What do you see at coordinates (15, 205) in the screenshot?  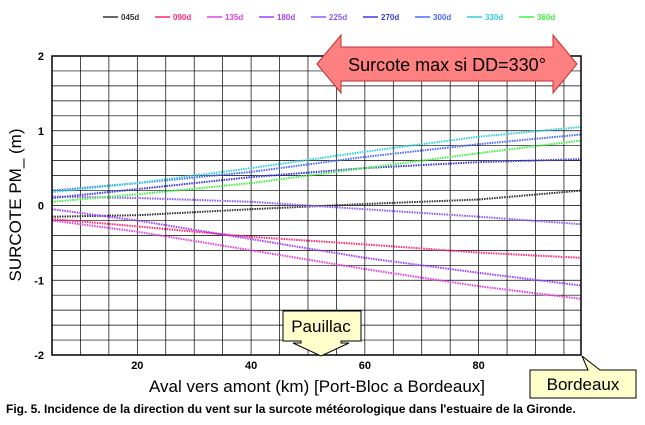 I see `y-axis-label: SURCOTE PM_ (m)` at bounding box center [15, 205].